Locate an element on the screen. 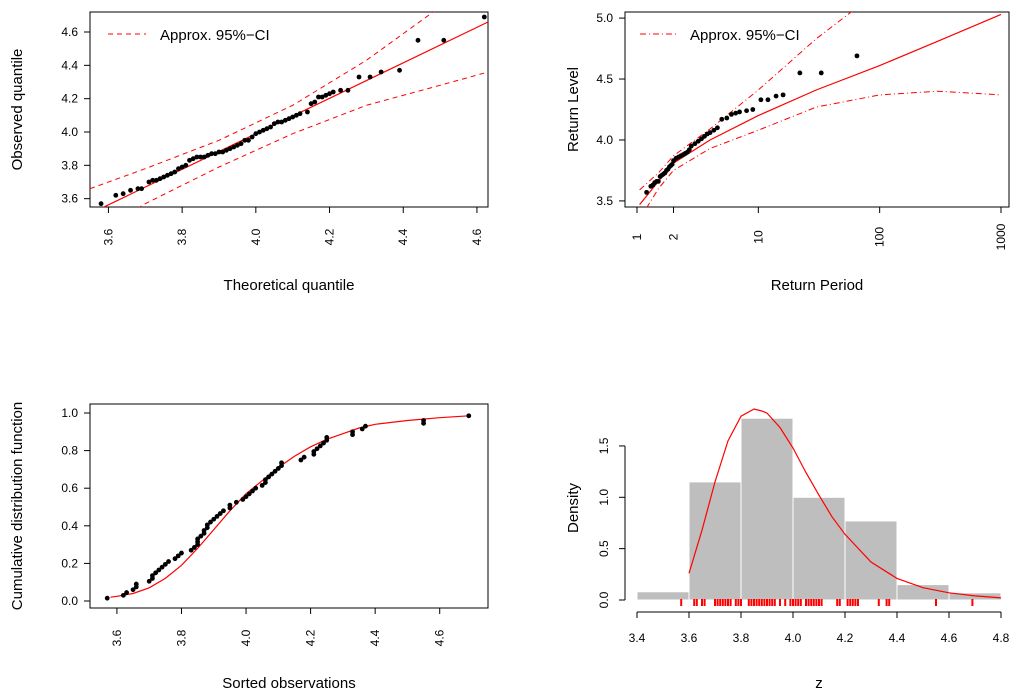  y-tick-label: 0.5 is located at coordinates (604, 548).